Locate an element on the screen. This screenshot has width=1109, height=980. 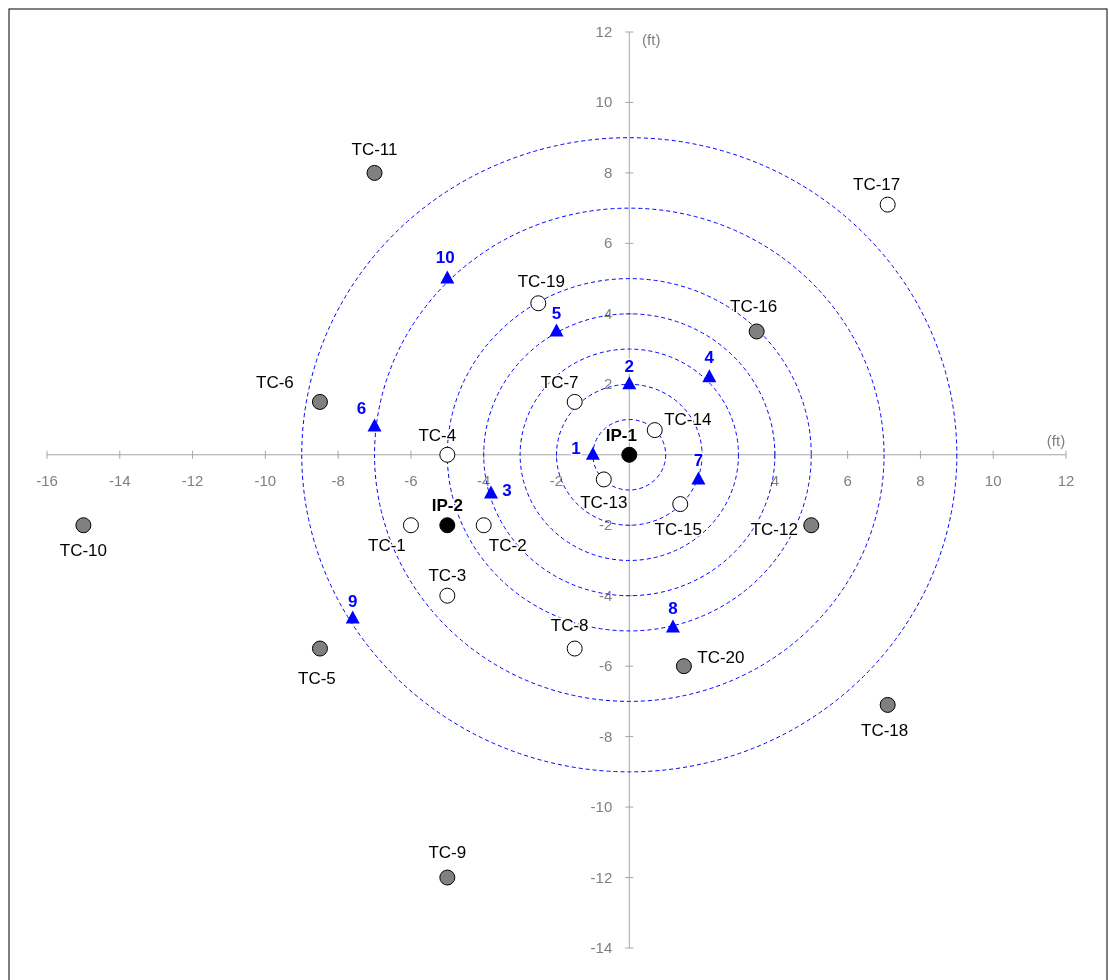
annotation: IP-2 is located at coordinates (447, 506).